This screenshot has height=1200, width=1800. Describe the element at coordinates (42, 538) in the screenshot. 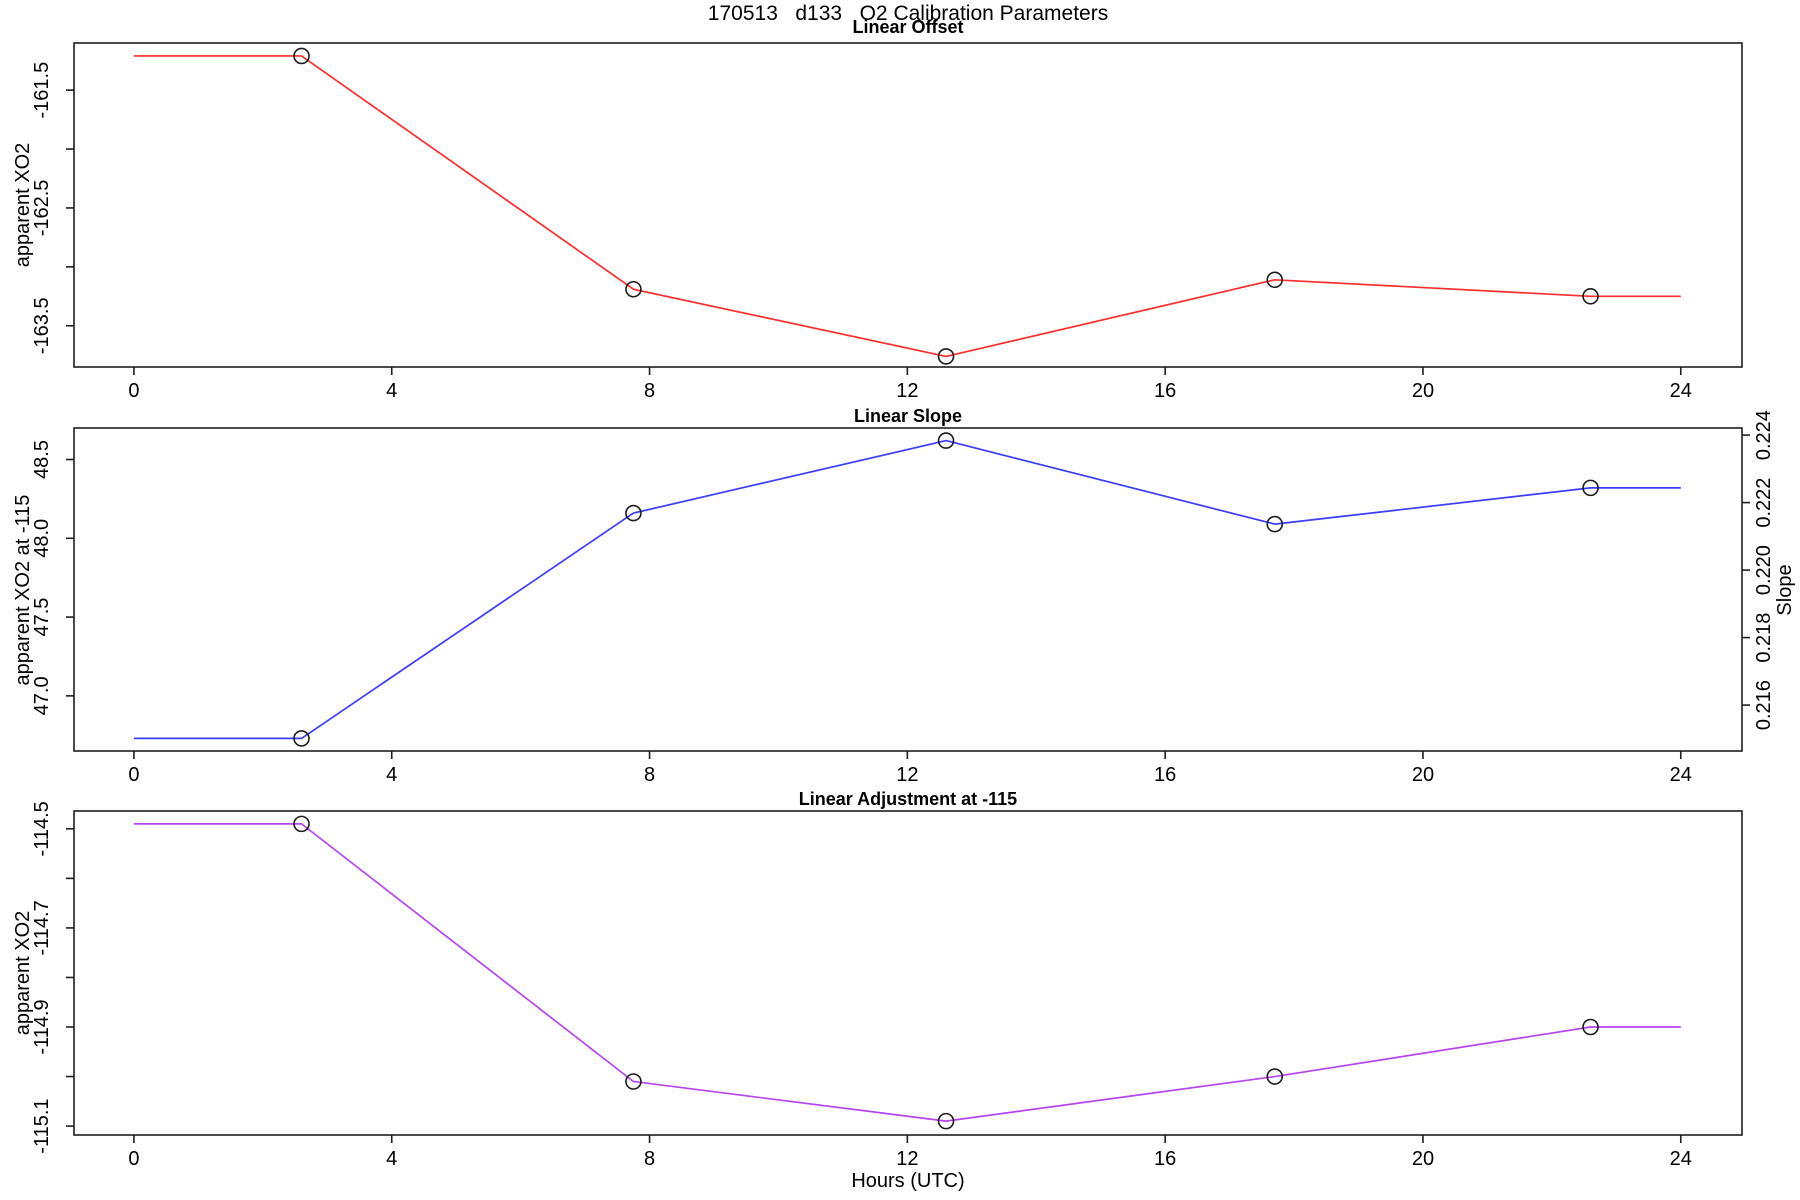

I see `y-tick-label: 48.0` at that location.